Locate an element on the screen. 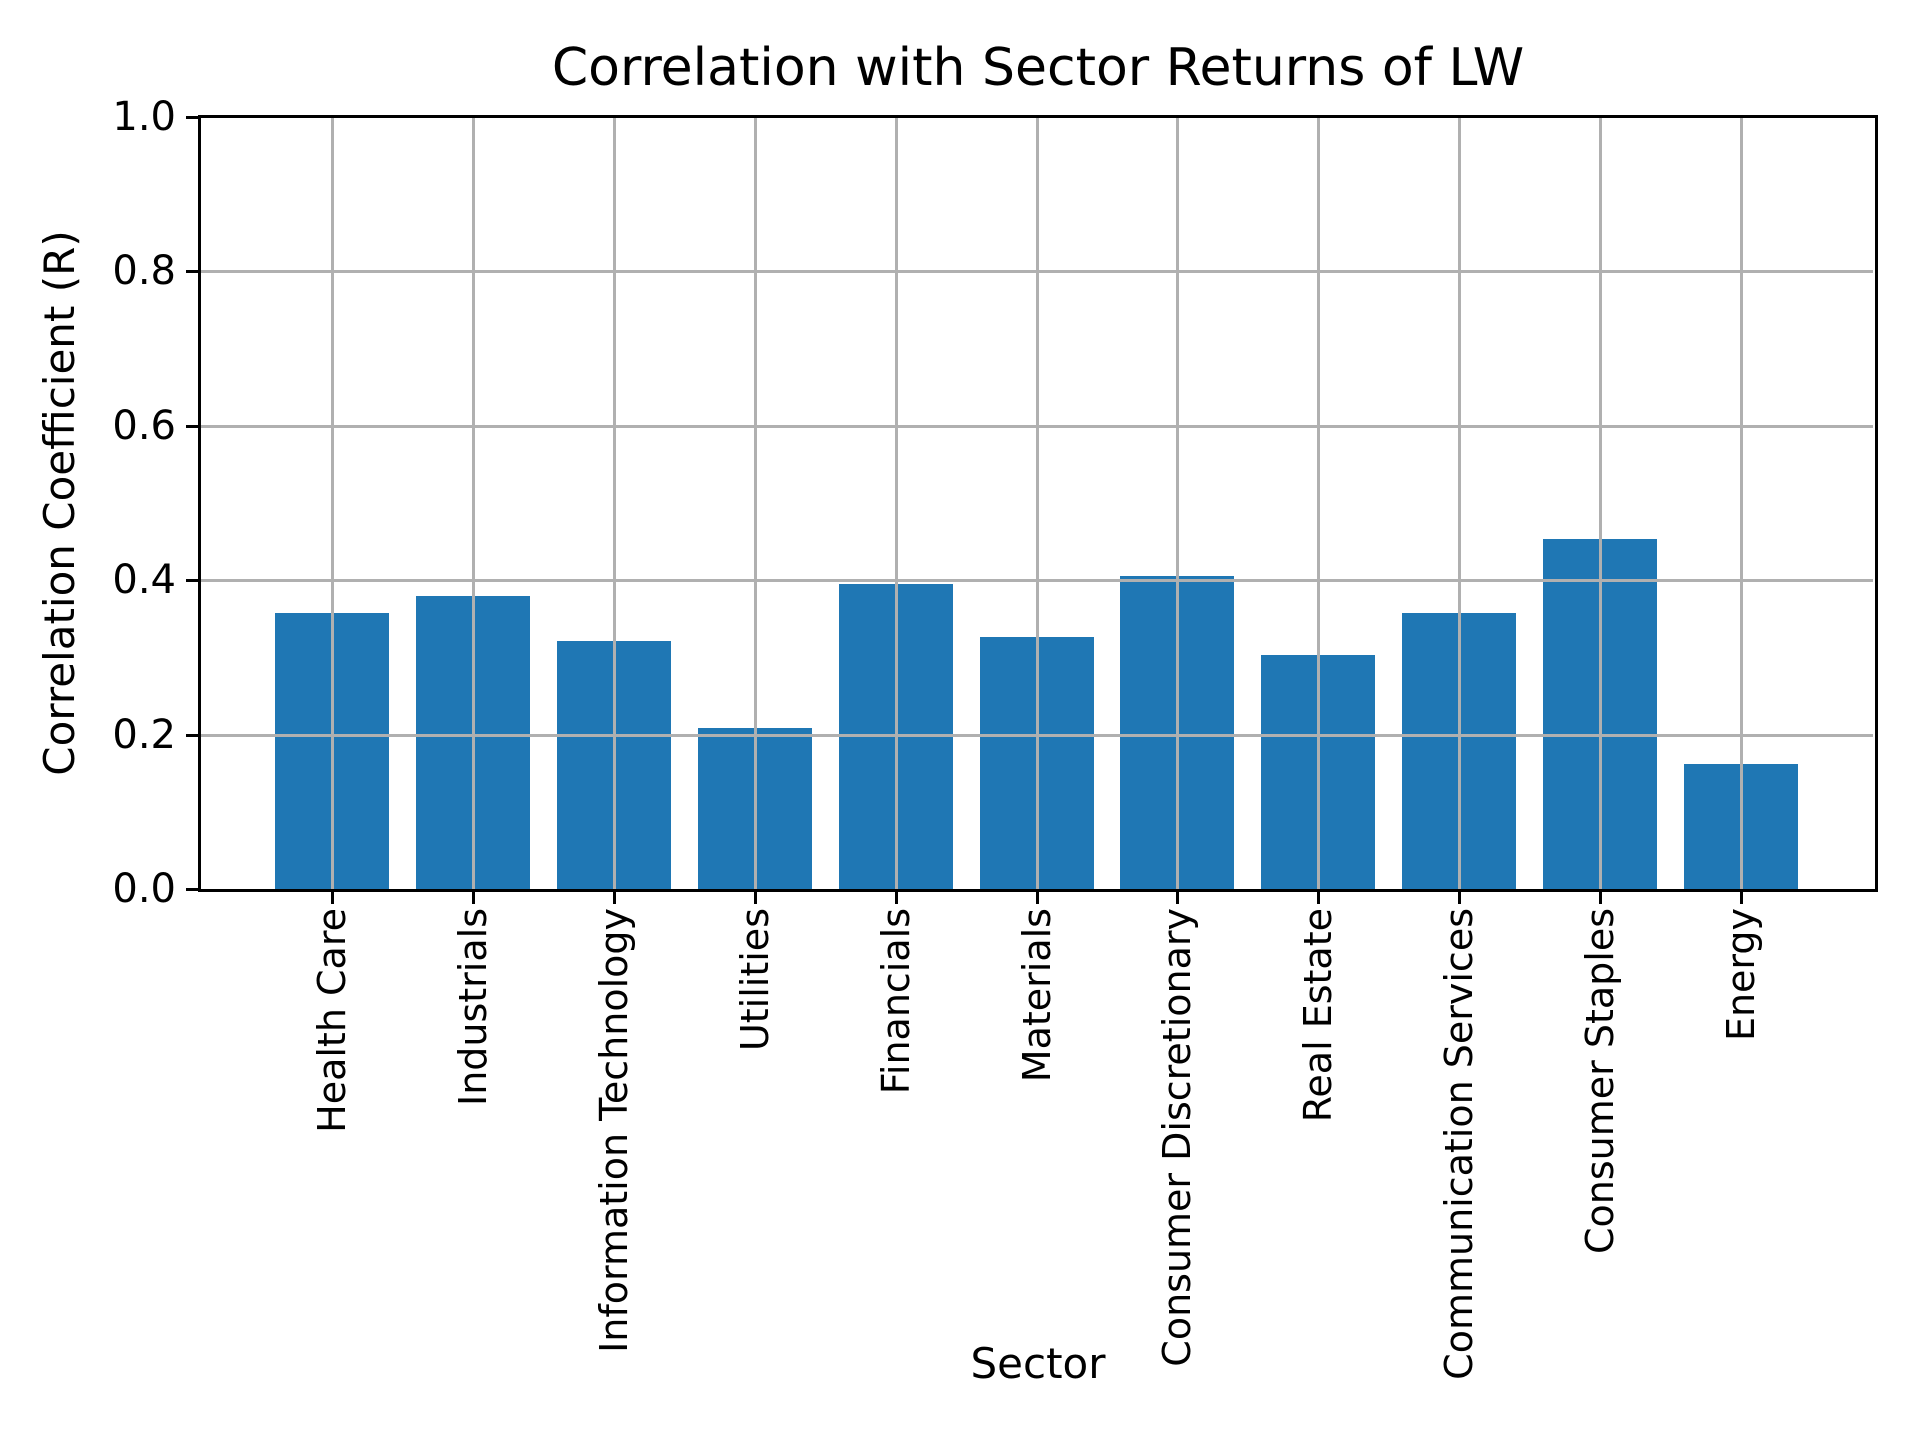  x-tick-label: Consumer Discretionary is located at coordinates (1177, 1137).